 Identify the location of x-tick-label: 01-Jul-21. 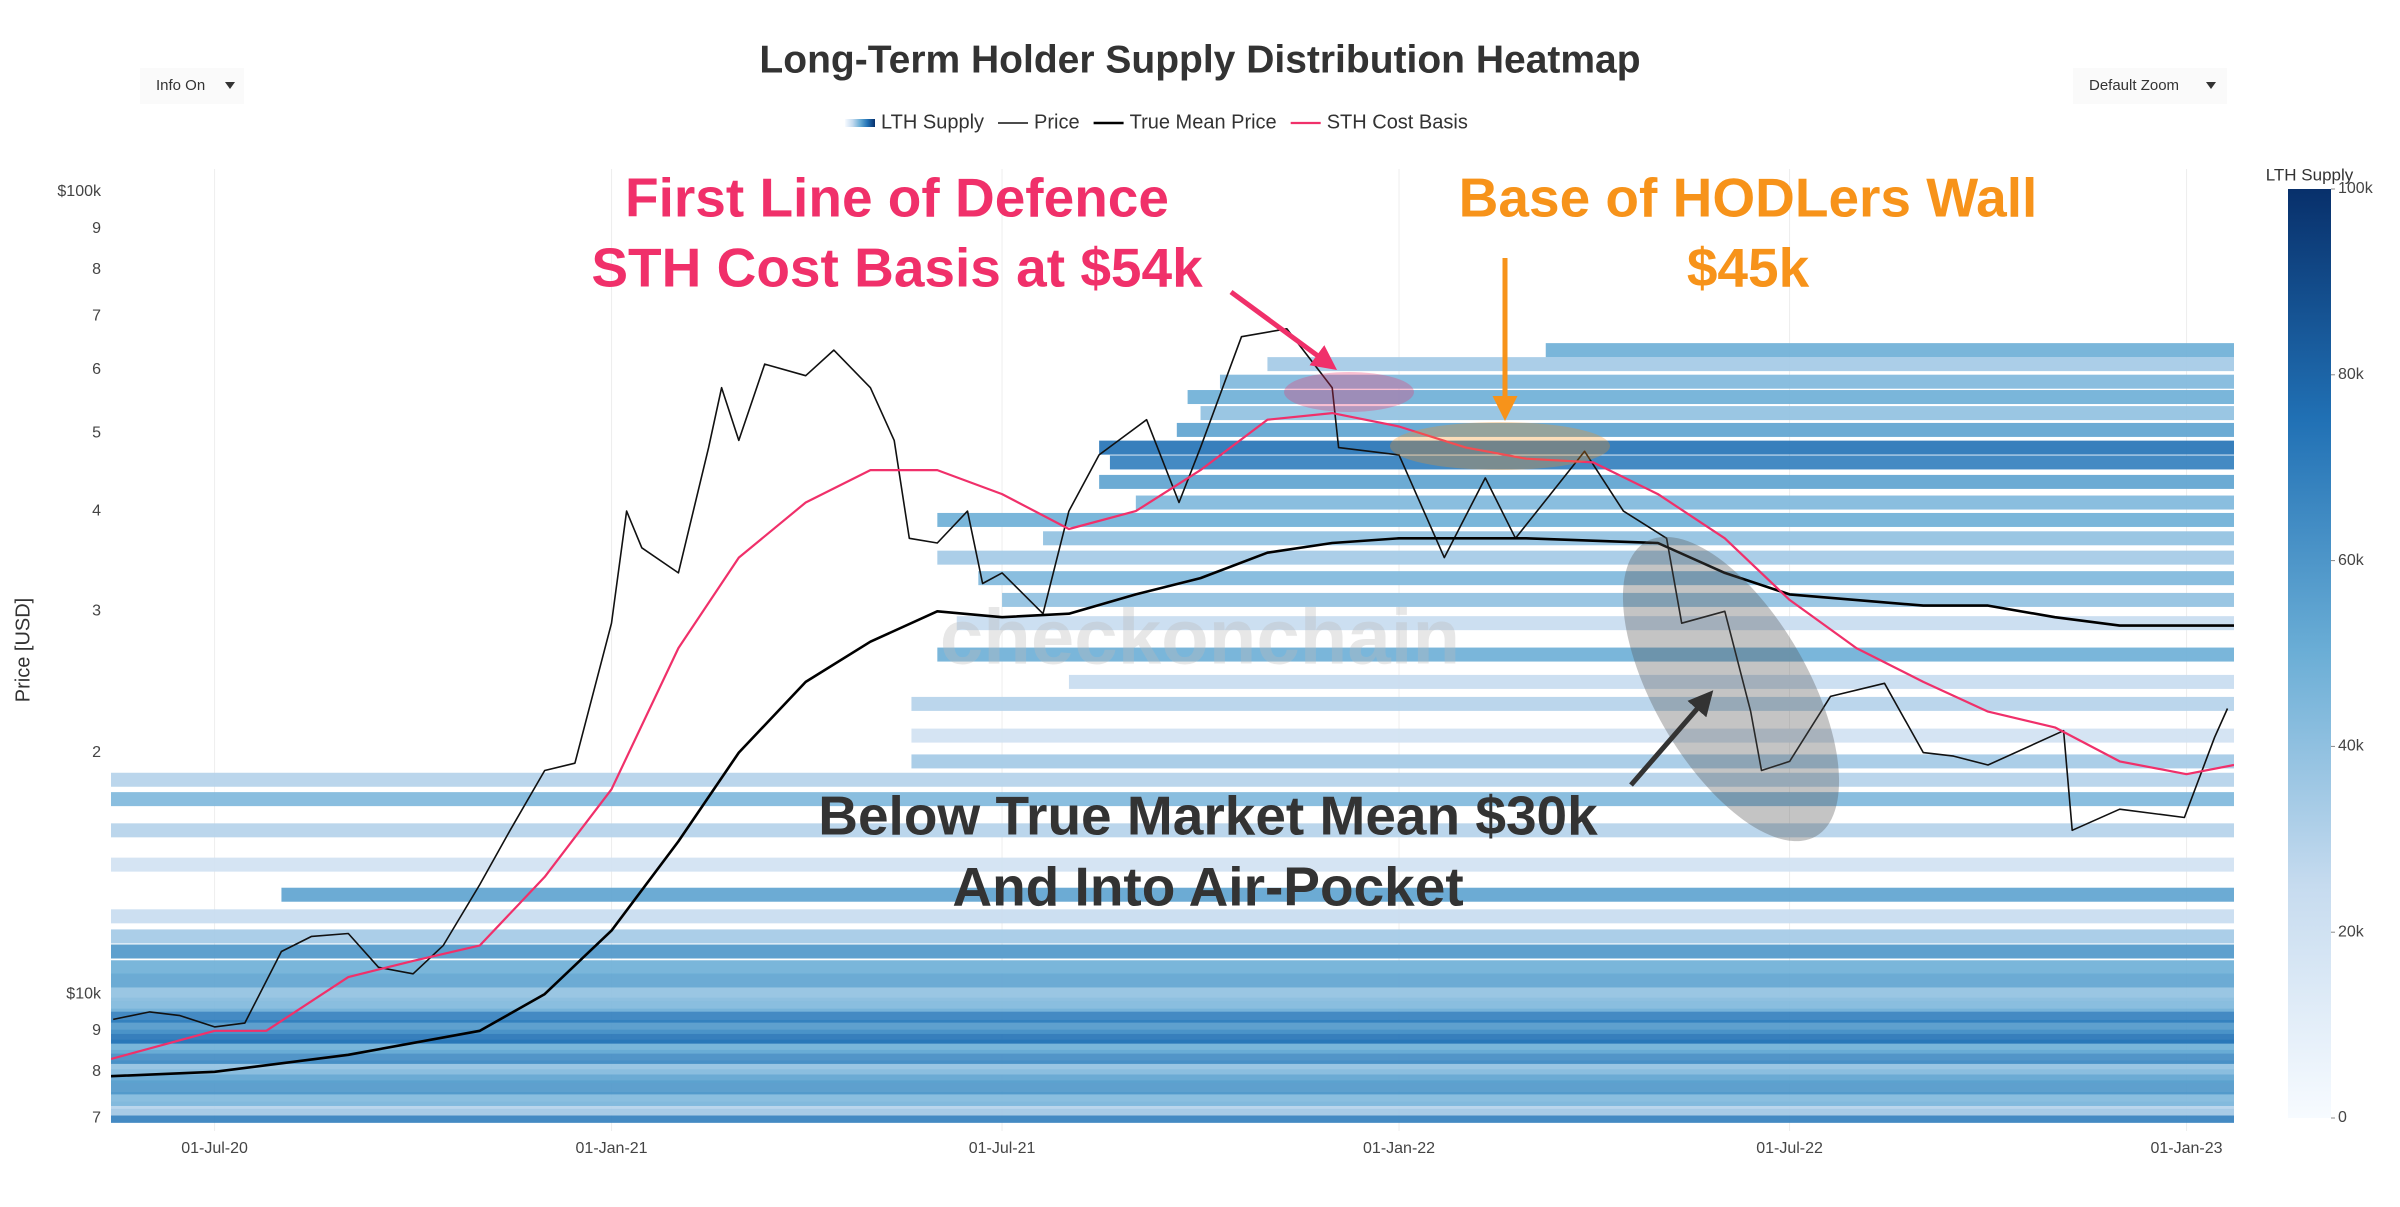
(1002, 1148).